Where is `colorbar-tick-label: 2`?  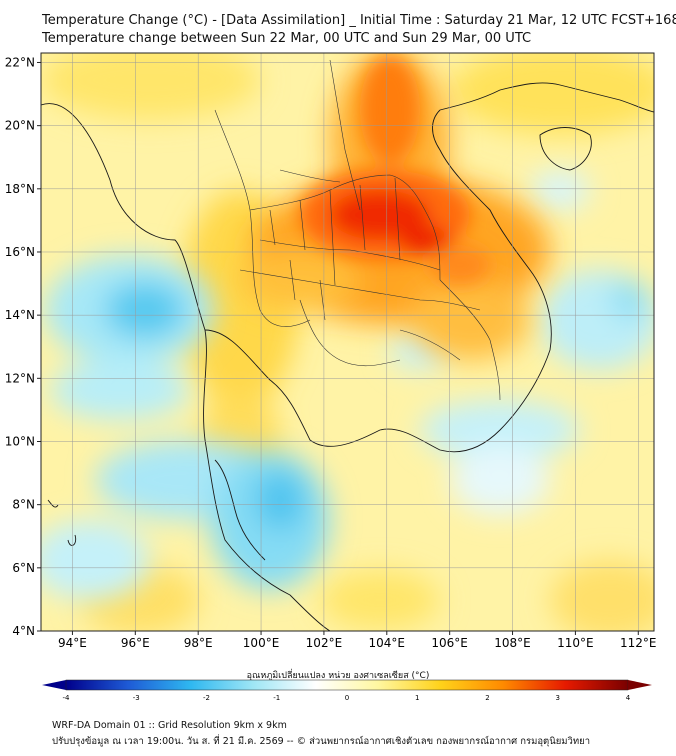 colorbar-tick-label: 2 is located at coordinates (487, 698).